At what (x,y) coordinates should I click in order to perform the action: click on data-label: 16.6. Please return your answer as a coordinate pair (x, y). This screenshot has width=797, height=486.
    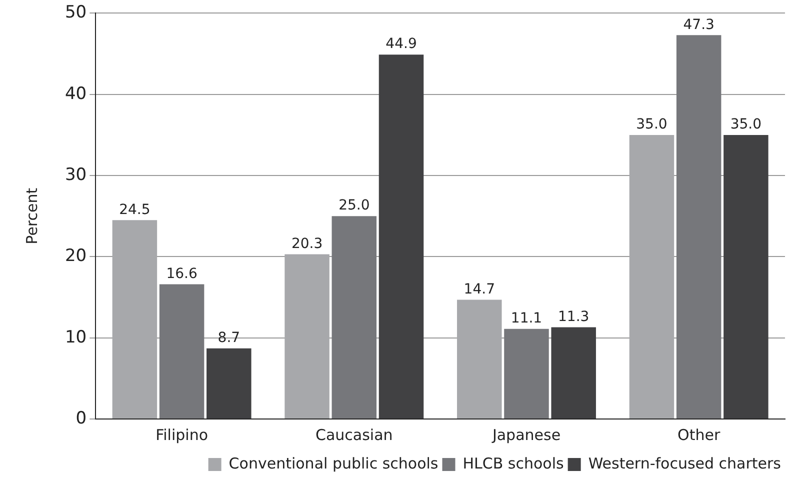
    Looking at the image, I should click on (182, 274).